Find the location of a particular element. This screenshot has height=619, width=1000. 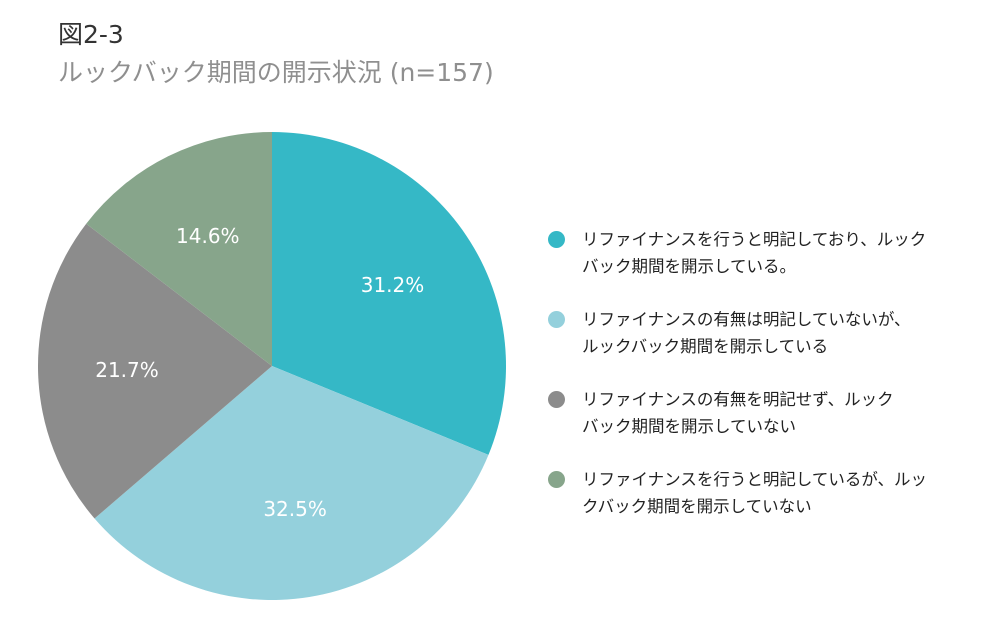

legend-label-line2: バック期間を開示していない is located at coordinates (689, 426).